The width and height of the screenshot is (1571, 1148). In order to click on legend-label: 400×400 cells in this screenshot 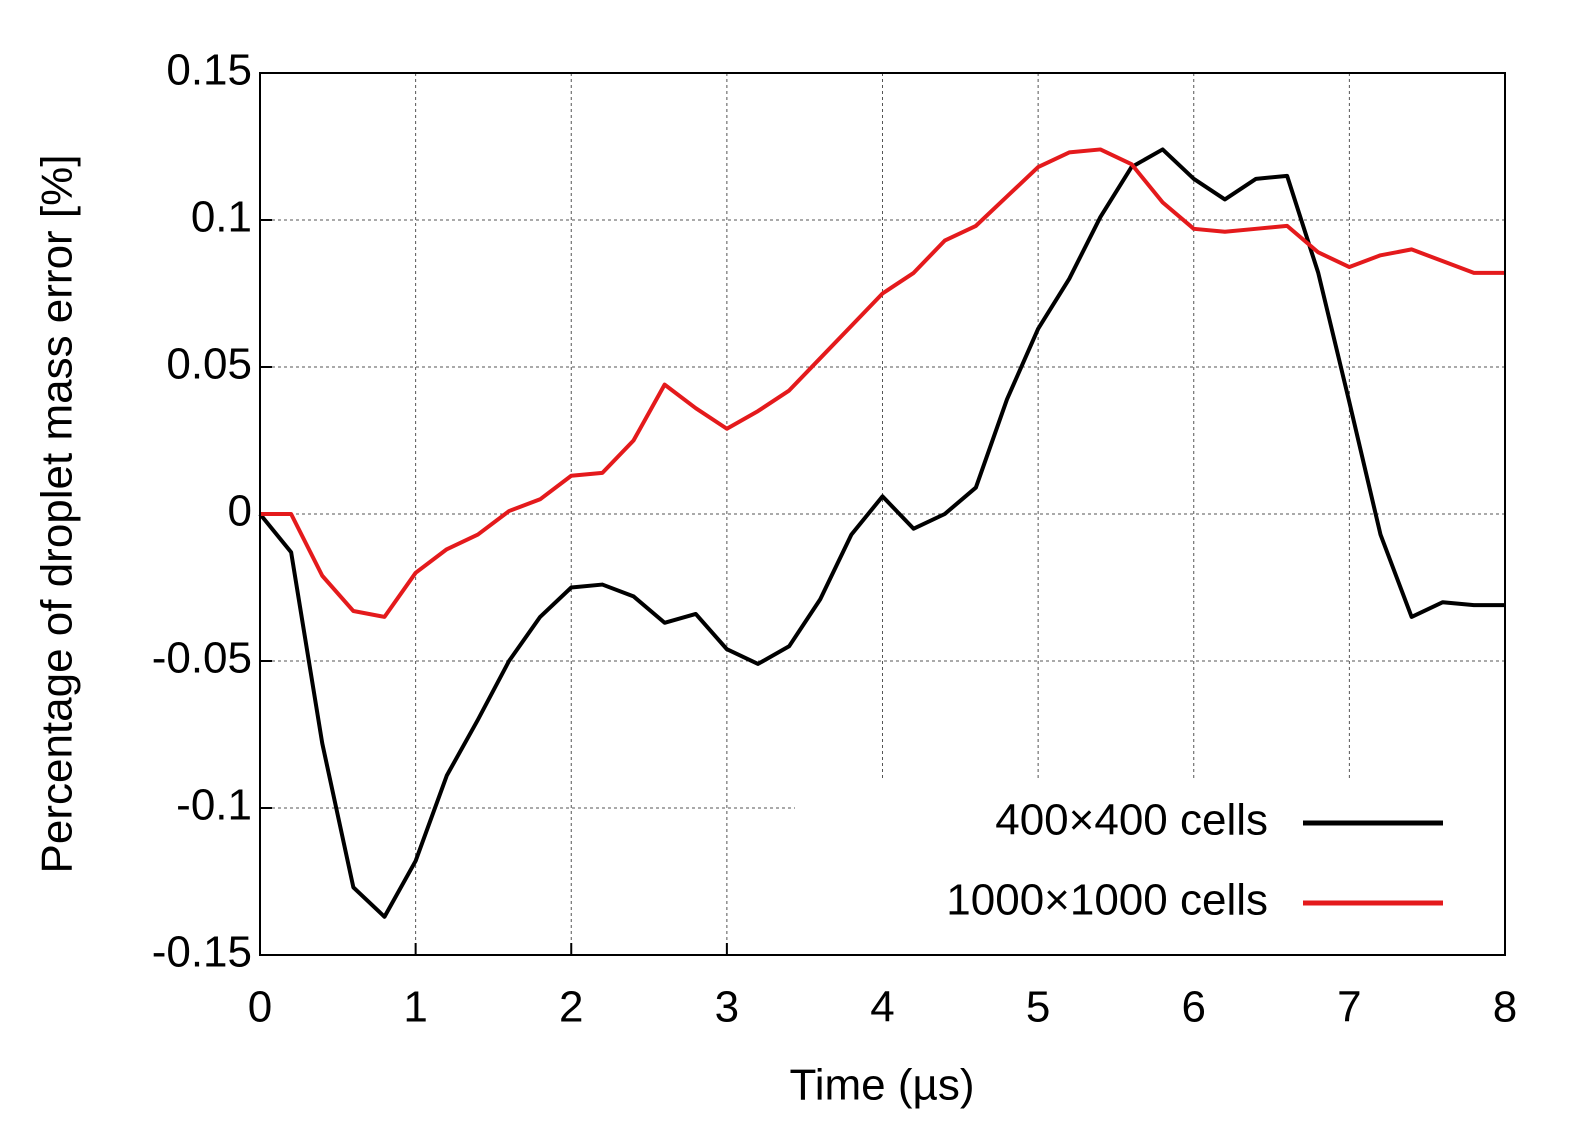, I will do `click(1131, 820)`.